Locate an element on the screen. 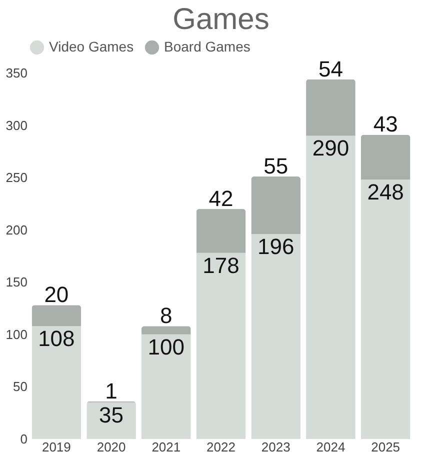 This screenshot has width=428, height=459. y-tick-label: 0 is located at coordinates (24, 439).